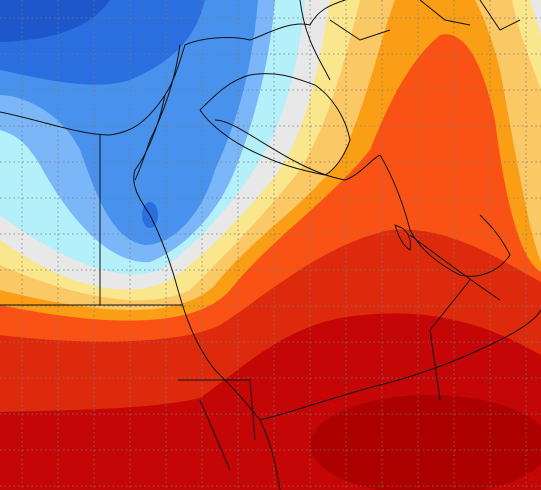  Describe the element at coordinates (402, 237) in the screenshot. I see `island` at that location.